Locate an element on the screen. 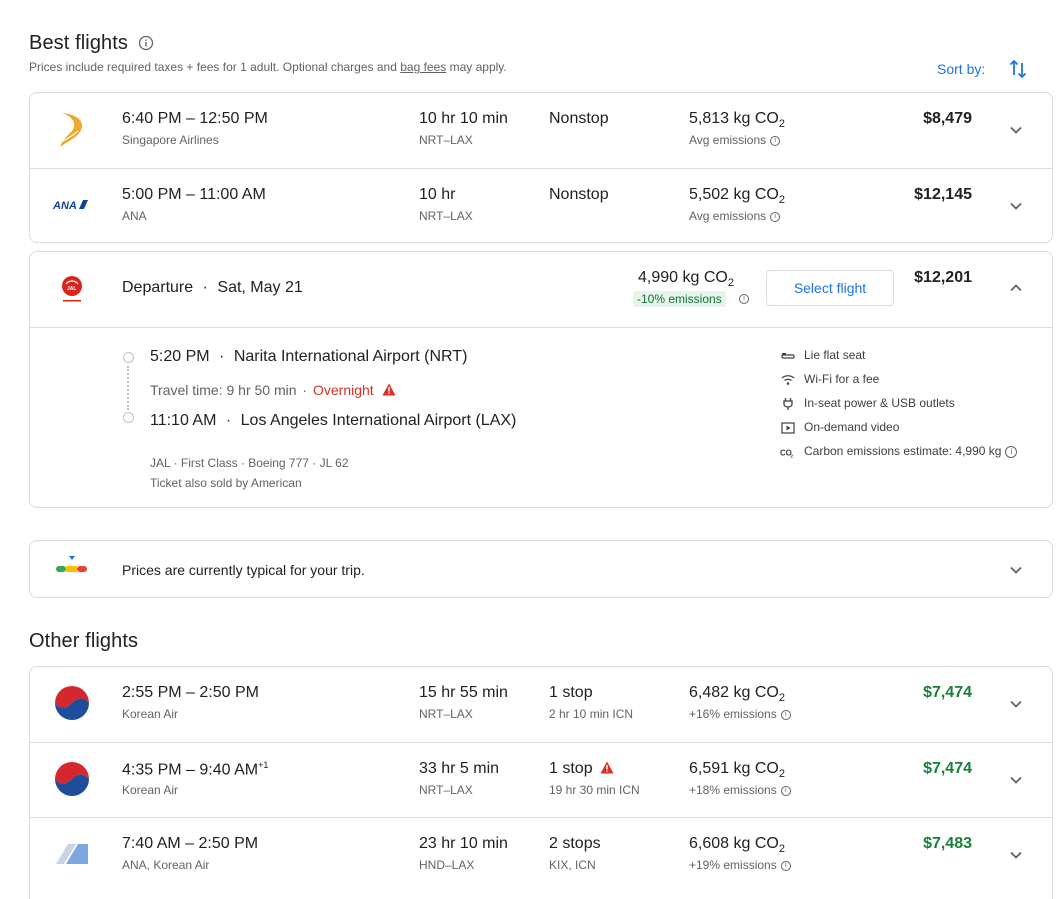 The image size is (1058, 899). warning-icon is located at coordinates (607, 767).